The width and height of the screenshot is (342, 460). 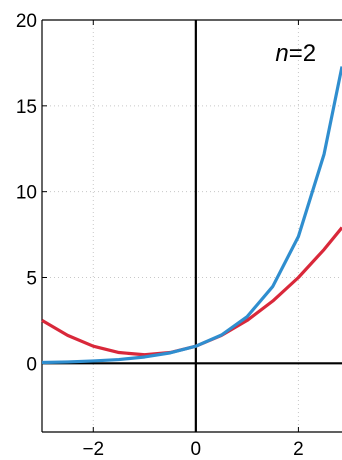 What do you see at coordinates (93, 449) in the screenshot?
I see `x-tick-label: −2` at bounding box center [93, 449].